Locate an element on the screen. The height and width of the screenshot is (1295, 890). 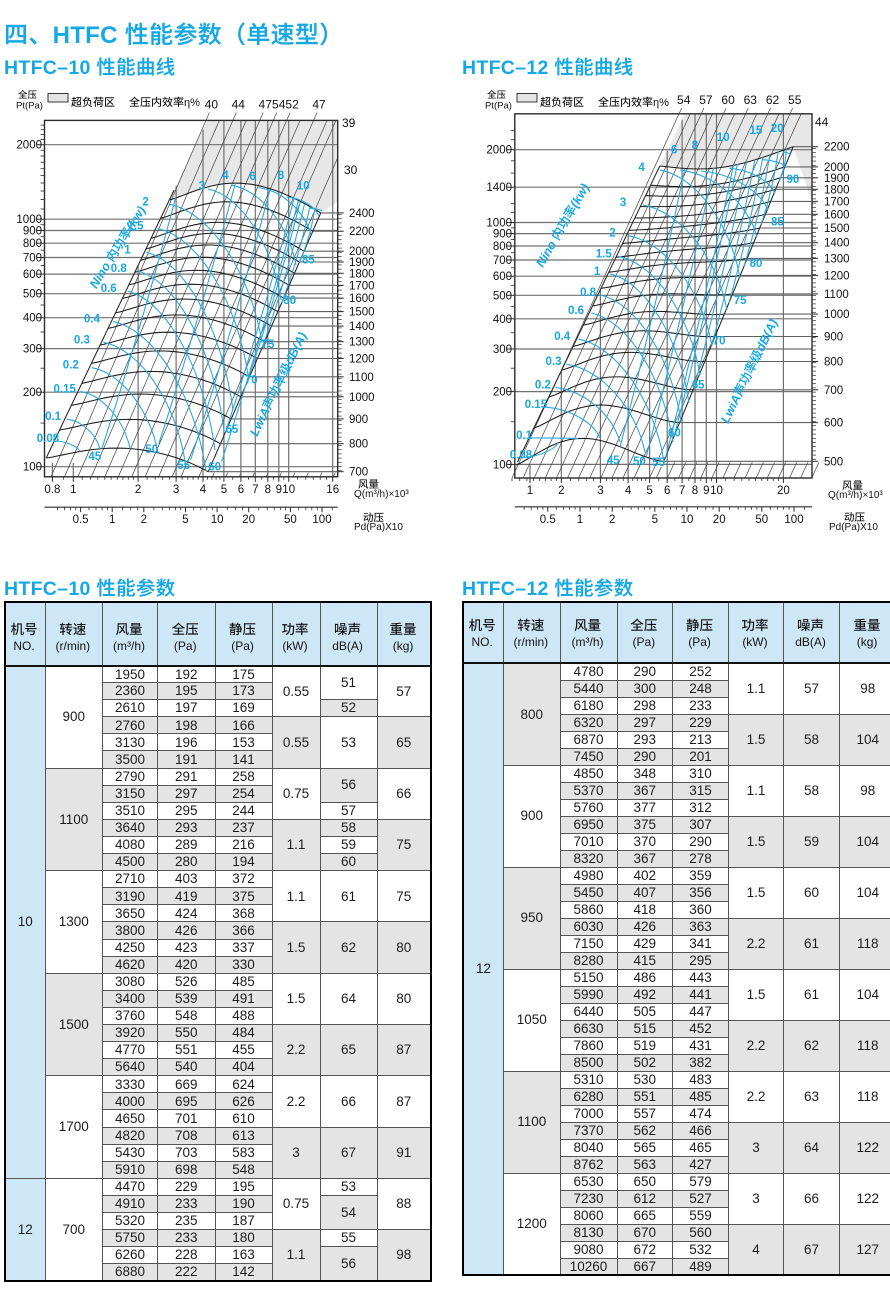
svg-text: 9 is located at coordinates (706, 491).